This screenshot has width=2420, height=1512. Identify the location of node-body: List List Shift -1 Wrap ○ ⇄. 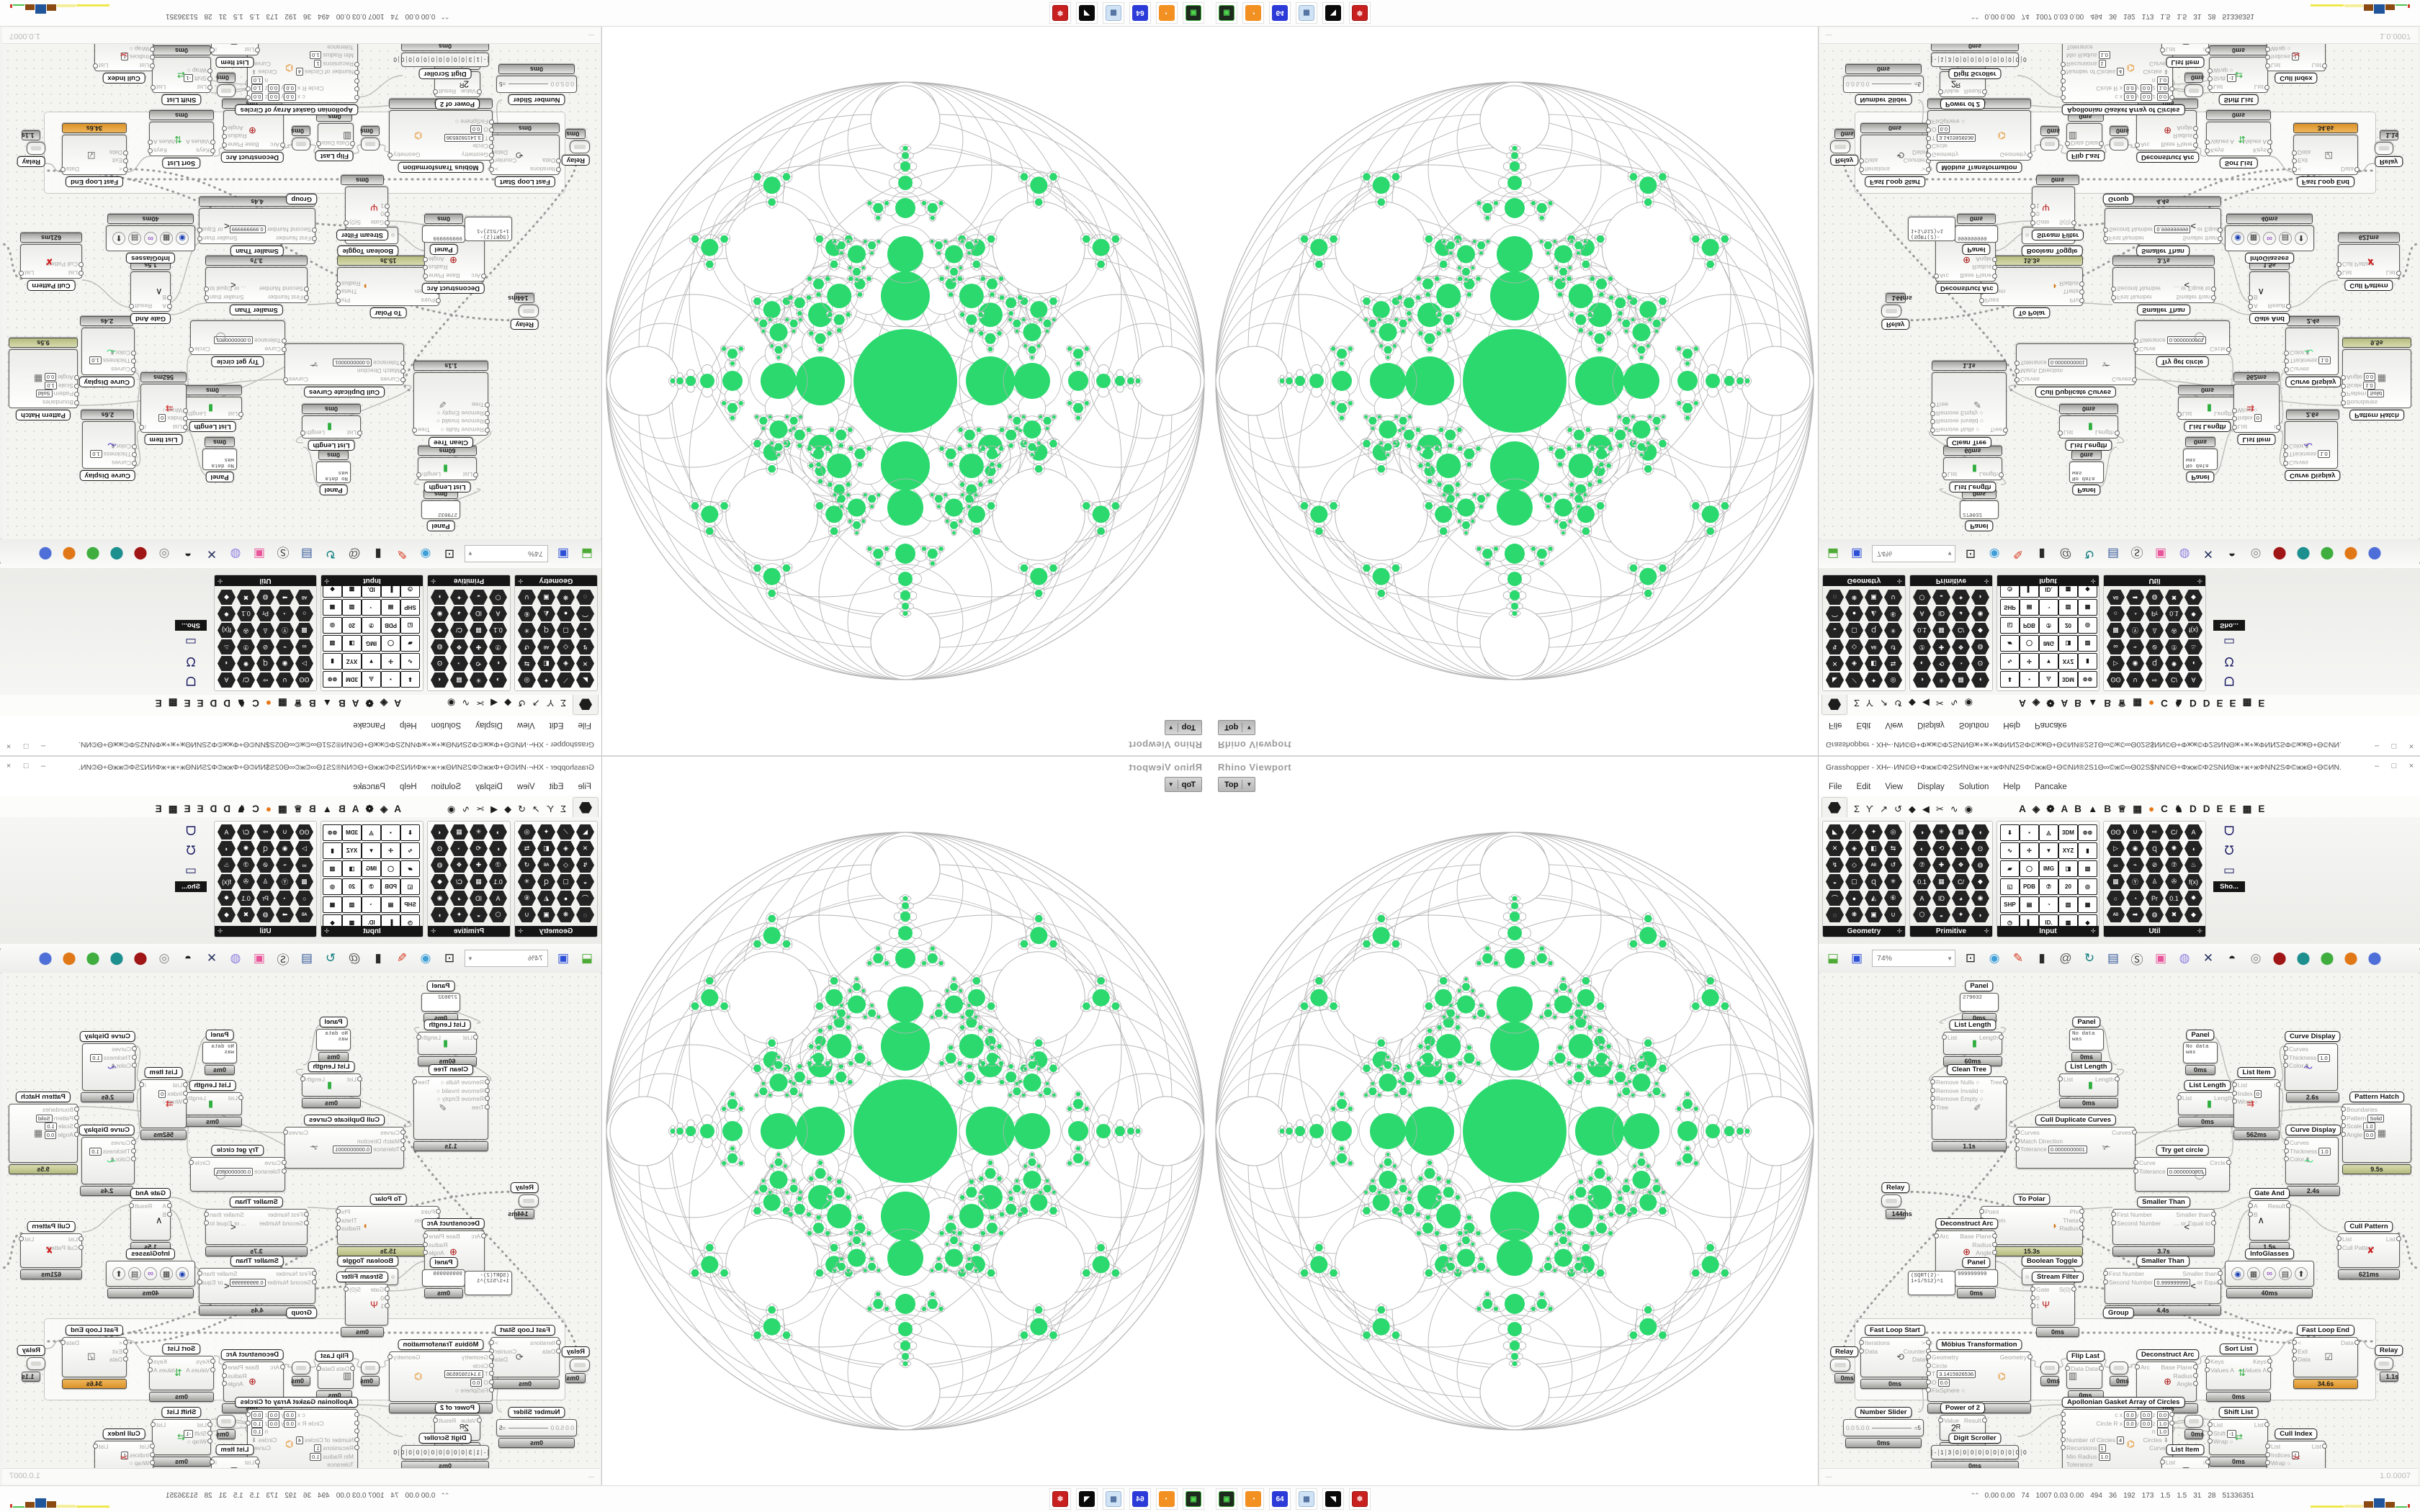
(181, 75).